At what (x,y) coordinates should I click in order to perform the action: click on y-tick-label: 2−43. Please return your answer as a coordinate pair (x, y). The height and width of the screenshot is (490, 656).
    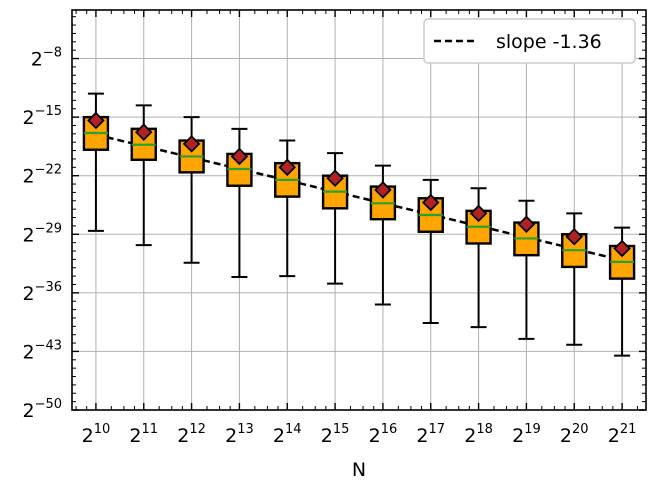
    Looking at the image, I should click on (42, 350).